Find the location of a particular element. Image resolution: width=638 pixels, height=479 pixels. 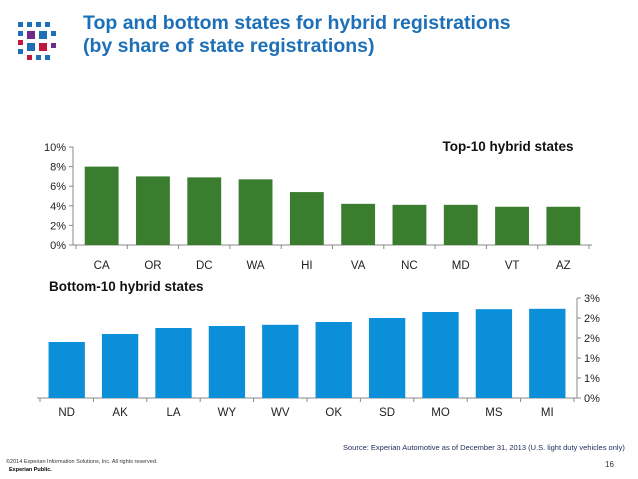

bottom10-y-tick-label: 3% is located at coordinates (592, 299).